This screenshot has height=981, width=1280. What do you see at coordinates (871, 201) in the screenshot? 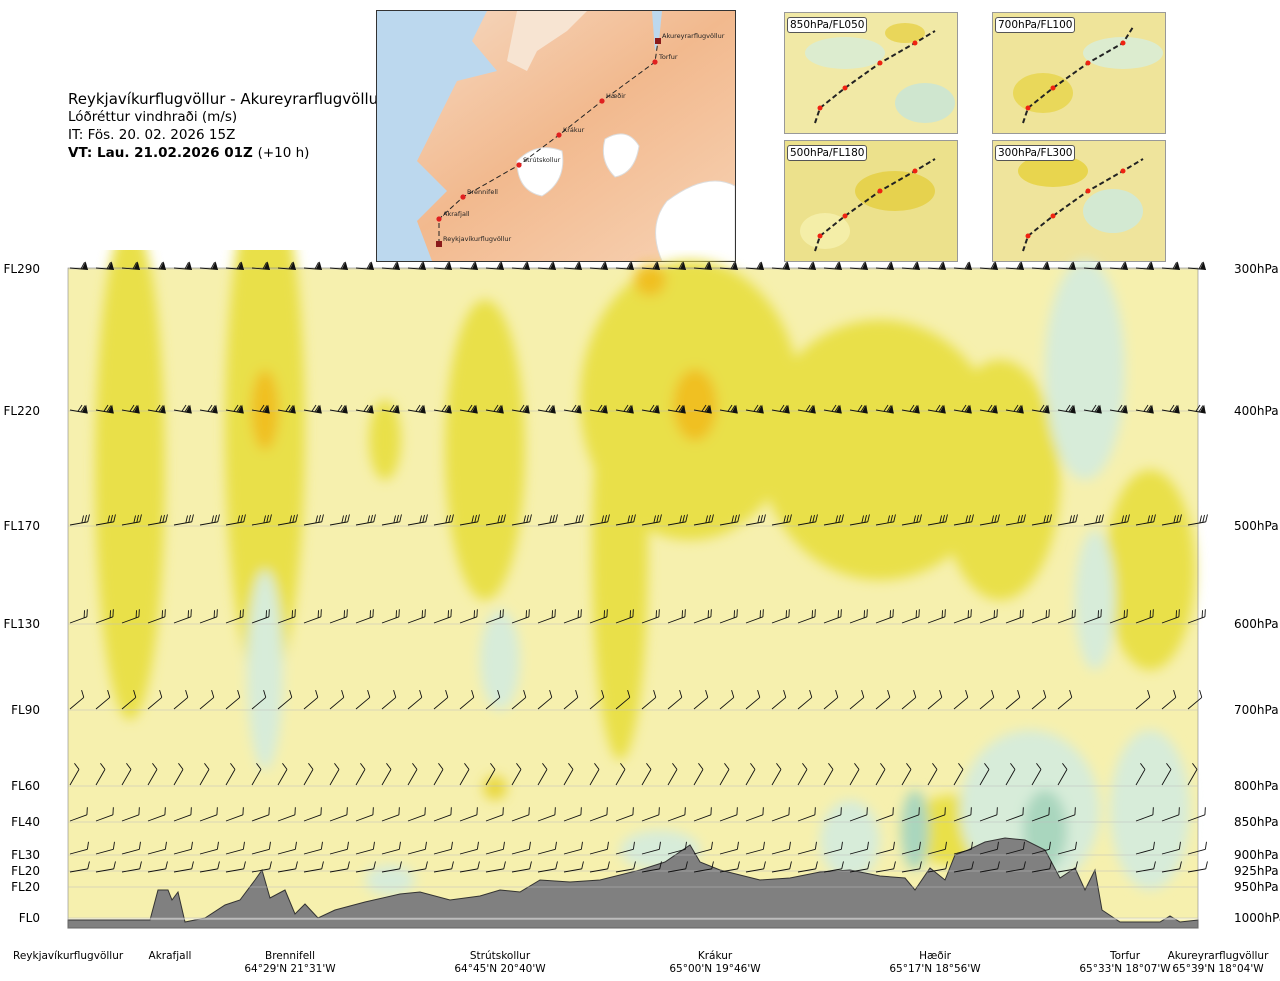
I see `inset-500hpa: 500hPa/FL180` at bounding box center [871, 201].